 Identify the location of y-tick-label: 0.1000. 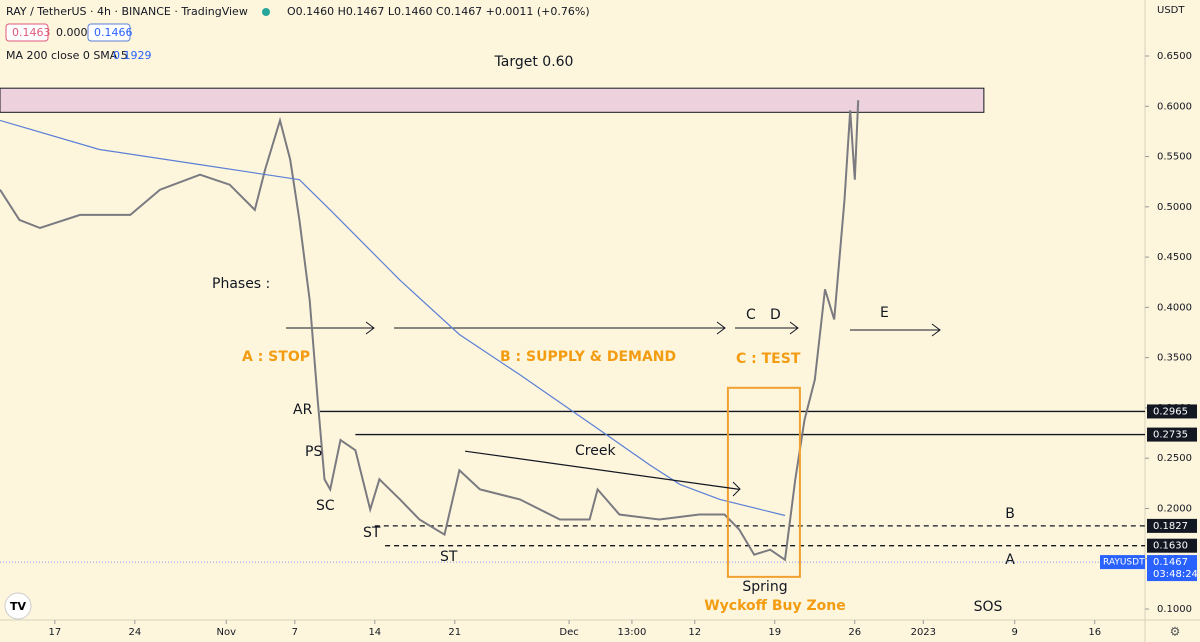
(1174, 609).